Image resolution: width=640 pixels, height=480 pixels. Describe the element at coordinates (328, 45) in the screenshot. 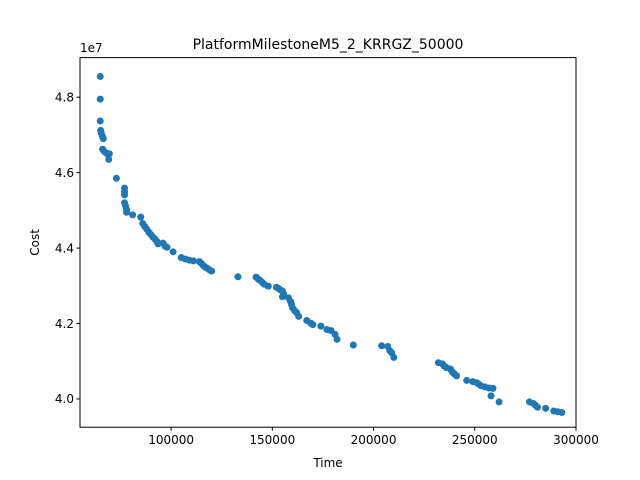

I see `chart-title: PlatformMilestoneM5_2_KRRGZ_50000` at that location.